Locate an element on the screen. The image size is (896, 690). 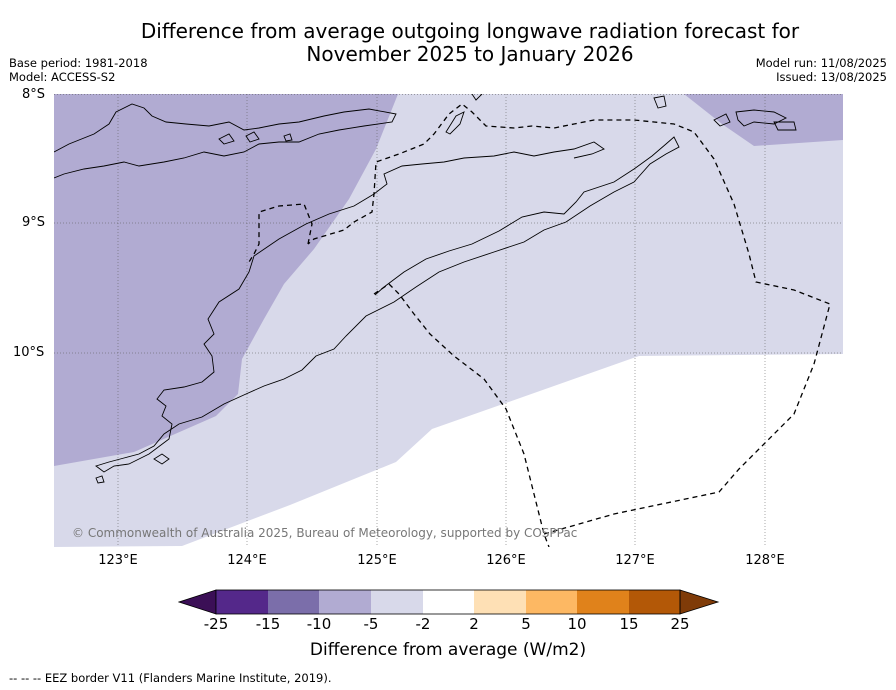
base-period: Base period: 1981-2018 is located at coordinates (78, 63).